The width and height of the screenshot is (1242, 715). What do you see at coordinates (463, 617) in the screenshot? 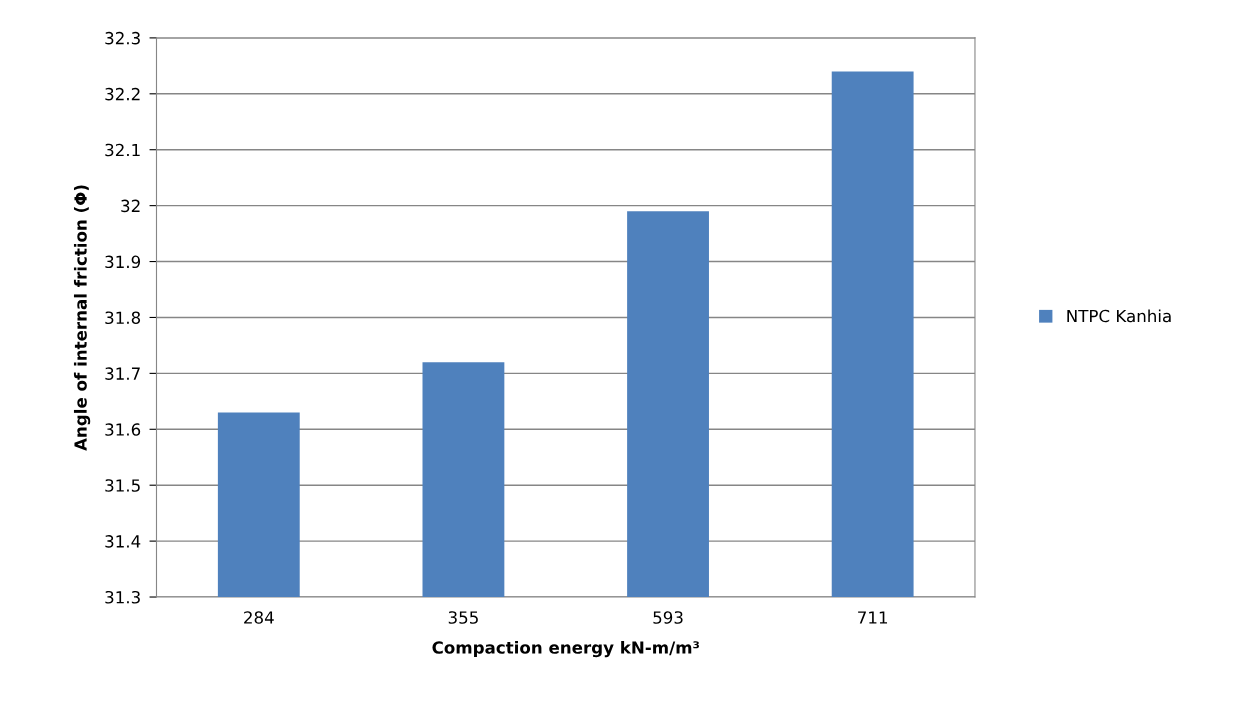
I see `x-tick-label: 355` at bounding box center [463, 617].